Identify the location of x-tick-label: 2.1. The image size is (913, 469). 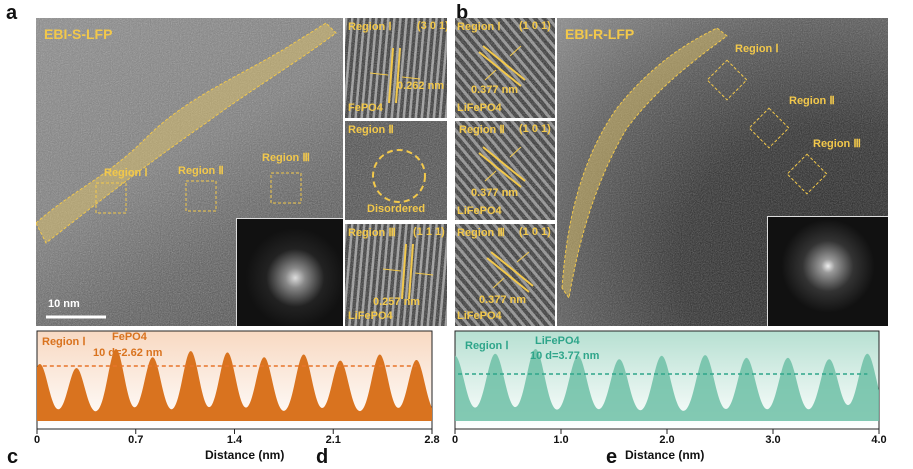
(333, 440).